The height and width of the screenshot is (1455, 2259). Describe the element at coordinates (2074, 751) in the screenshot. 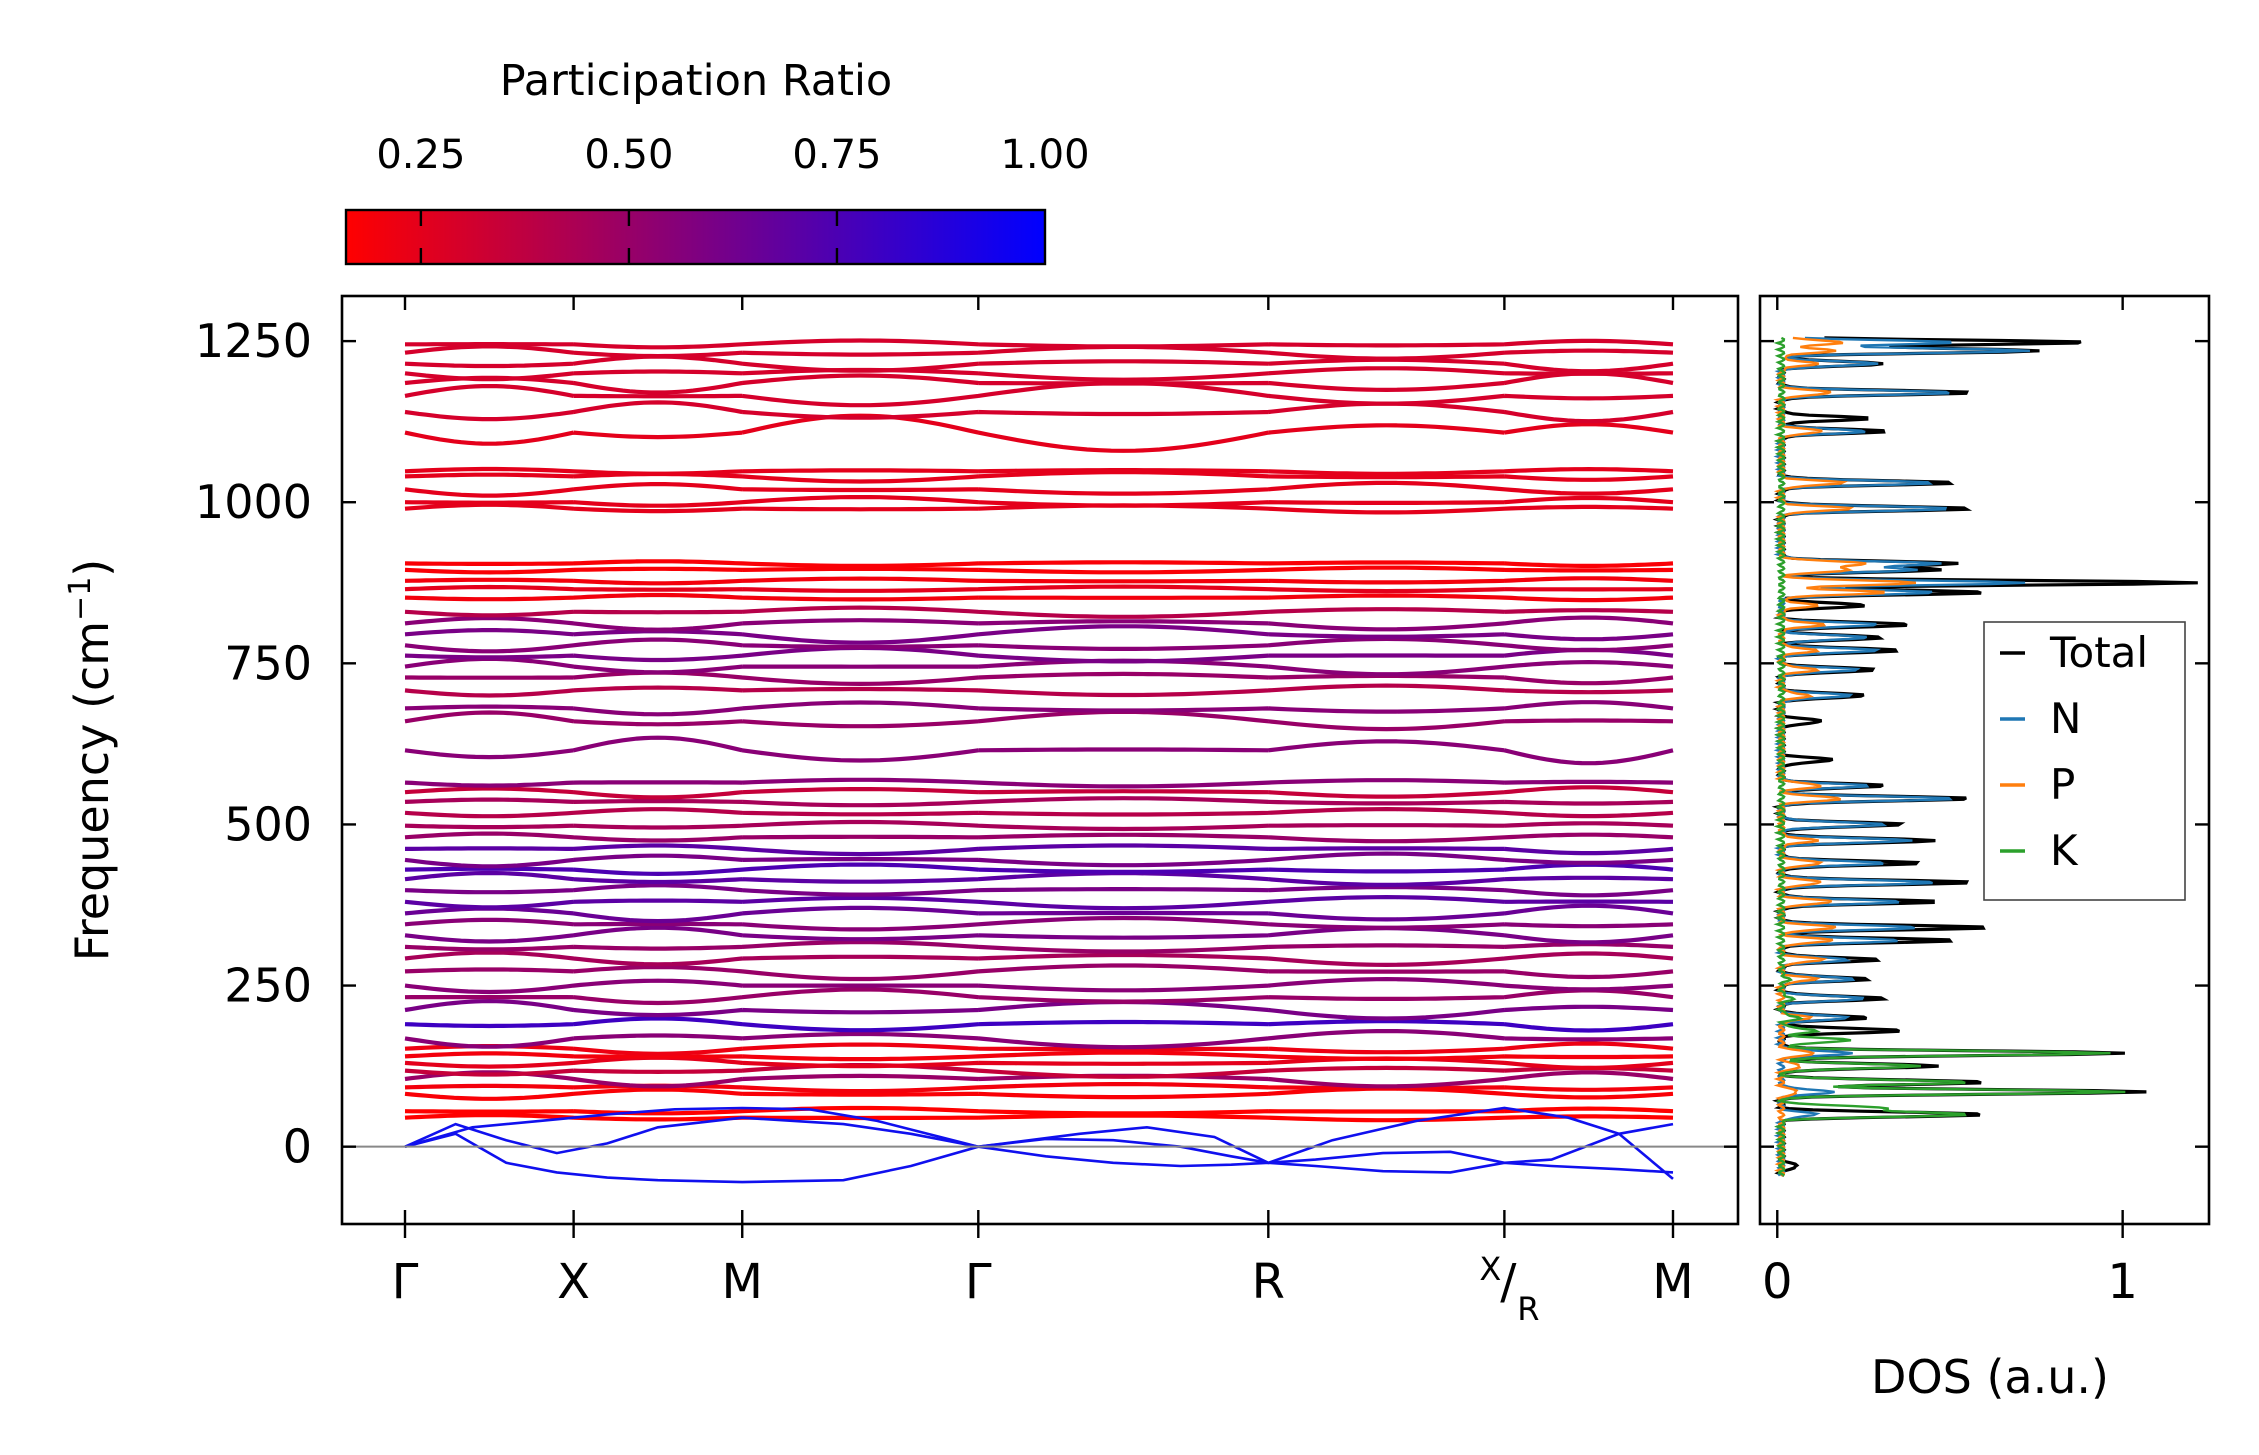

I see `legend-items: Total NPK` at that location.